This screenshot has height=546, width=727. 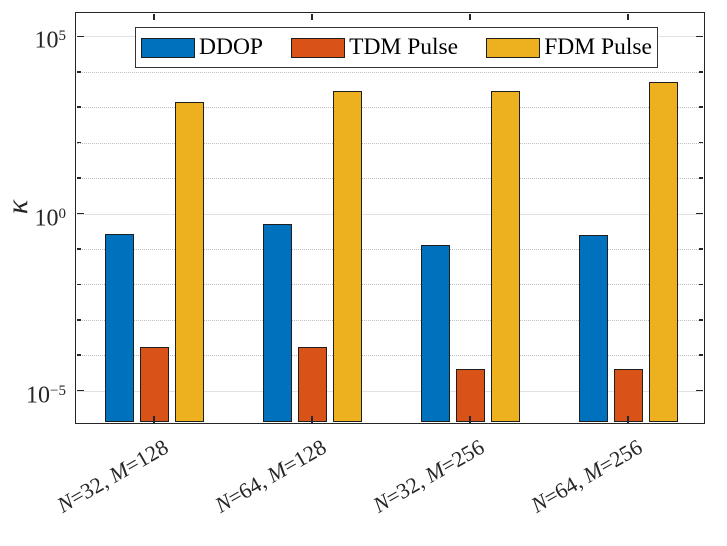 I want to click on x-tick-label: N=64, M=128, so click(x=270, y=476).